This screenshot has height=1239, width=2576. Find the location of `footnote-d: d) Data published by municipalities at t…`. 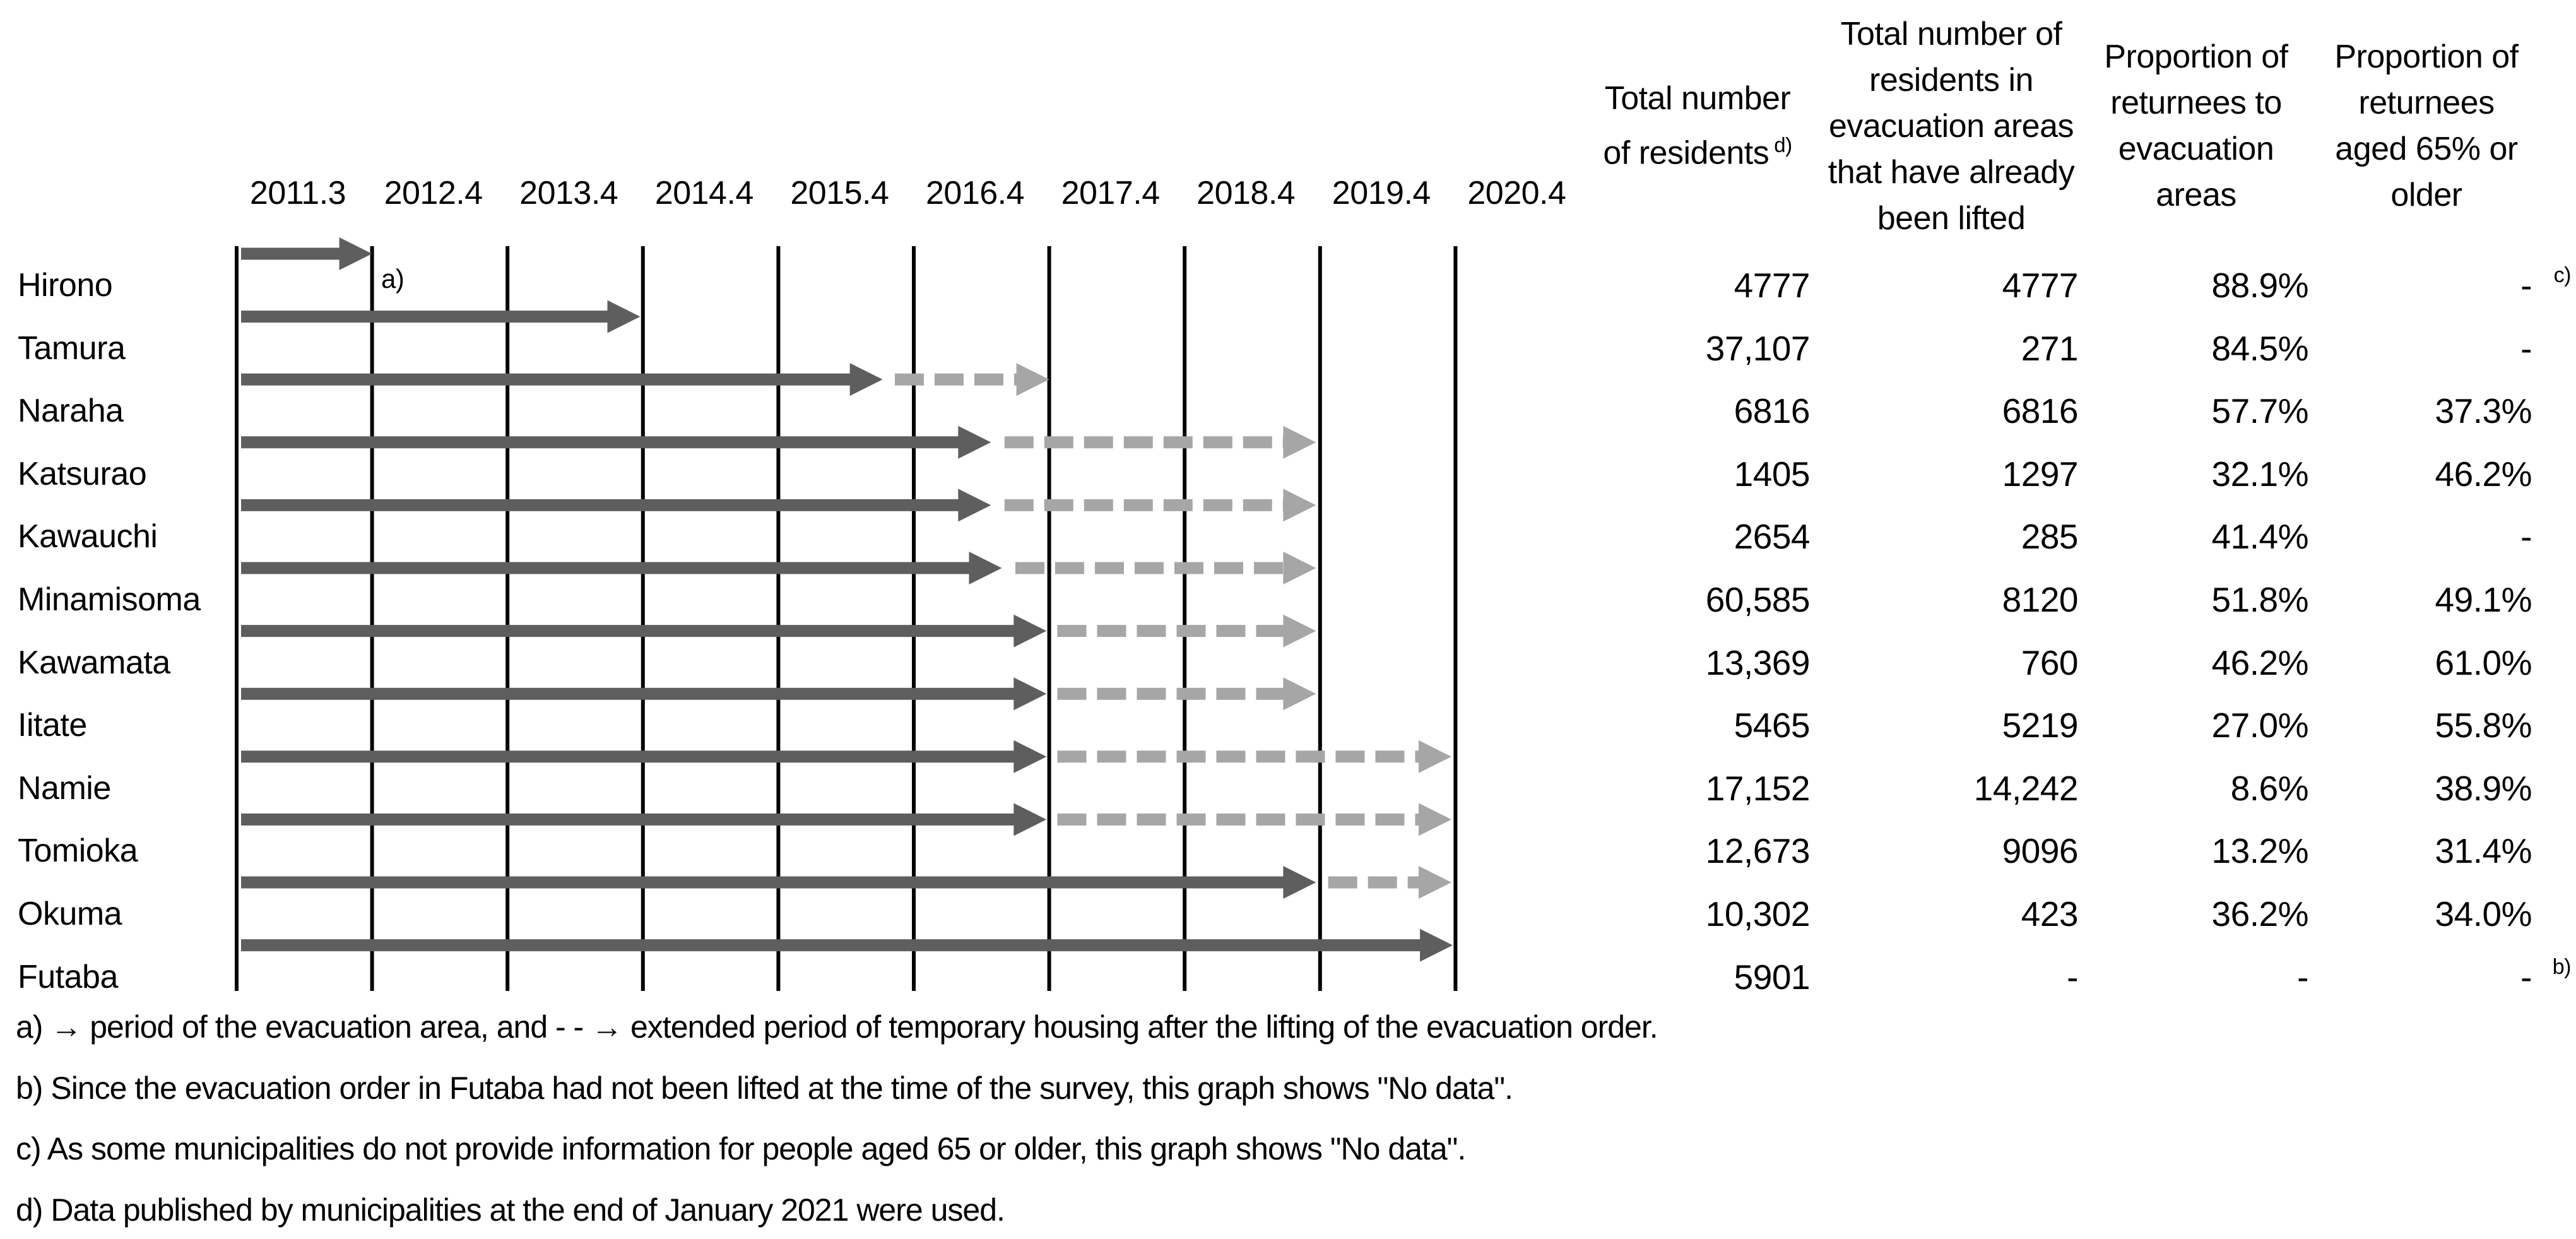

footnote-d: d) Data published by municipalities at t… is located at coordinates (511, 1210).